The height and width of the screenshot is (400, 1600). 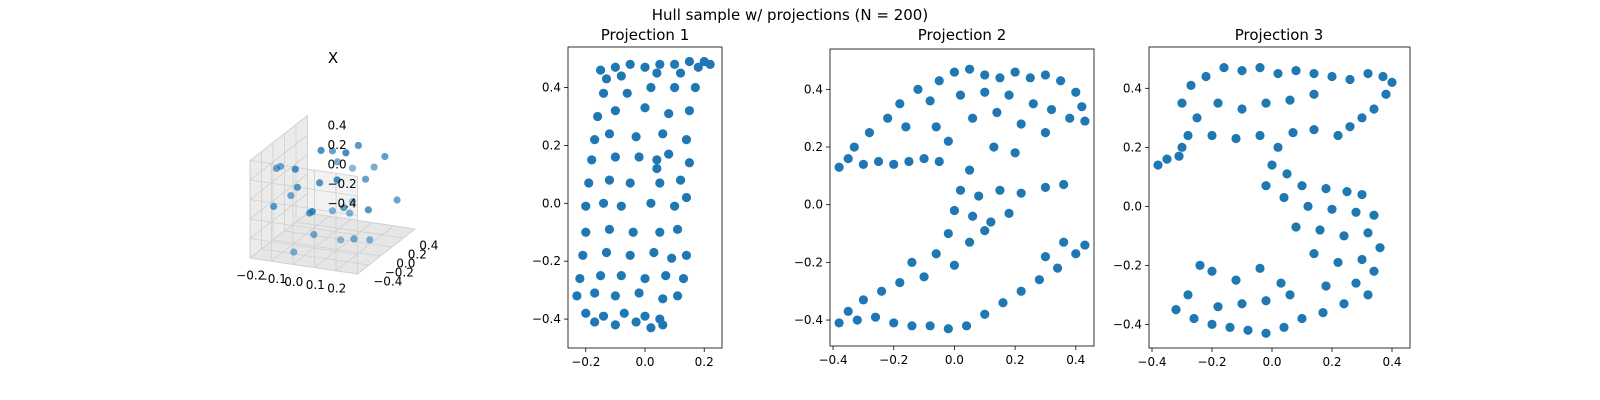 I want to click on y-tick-label: 0.4, so click(x=551, y=88).